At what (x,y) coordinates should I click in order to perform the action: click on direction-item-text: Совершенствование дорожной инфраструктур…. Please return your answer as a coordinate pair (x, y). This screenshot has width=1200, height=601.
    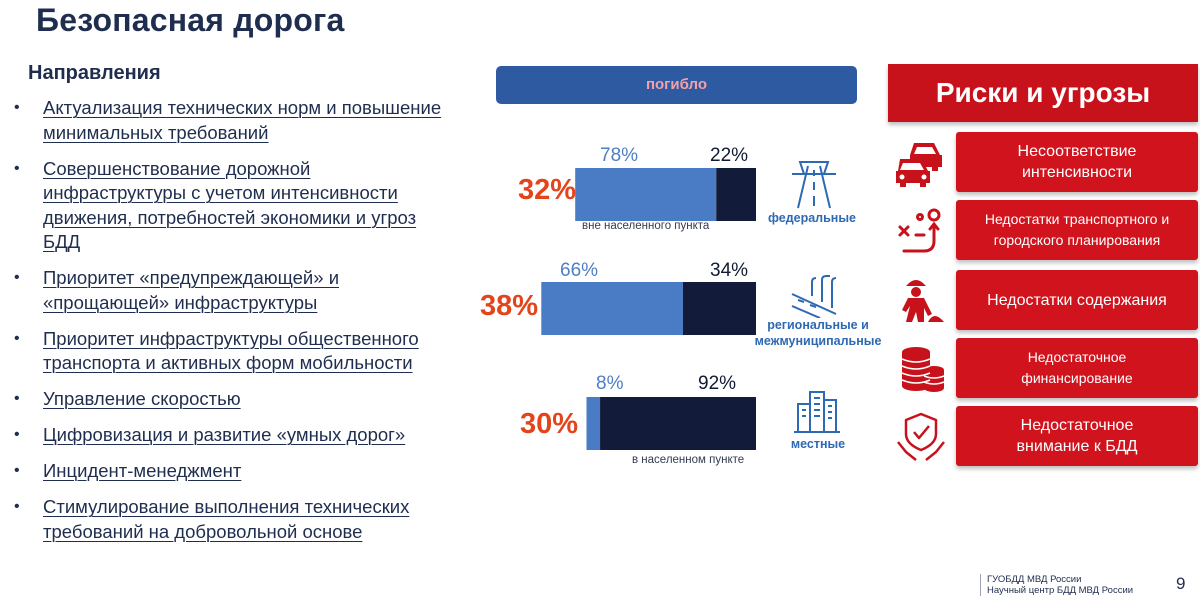
    Looking at the image, I should click on (230, 205).